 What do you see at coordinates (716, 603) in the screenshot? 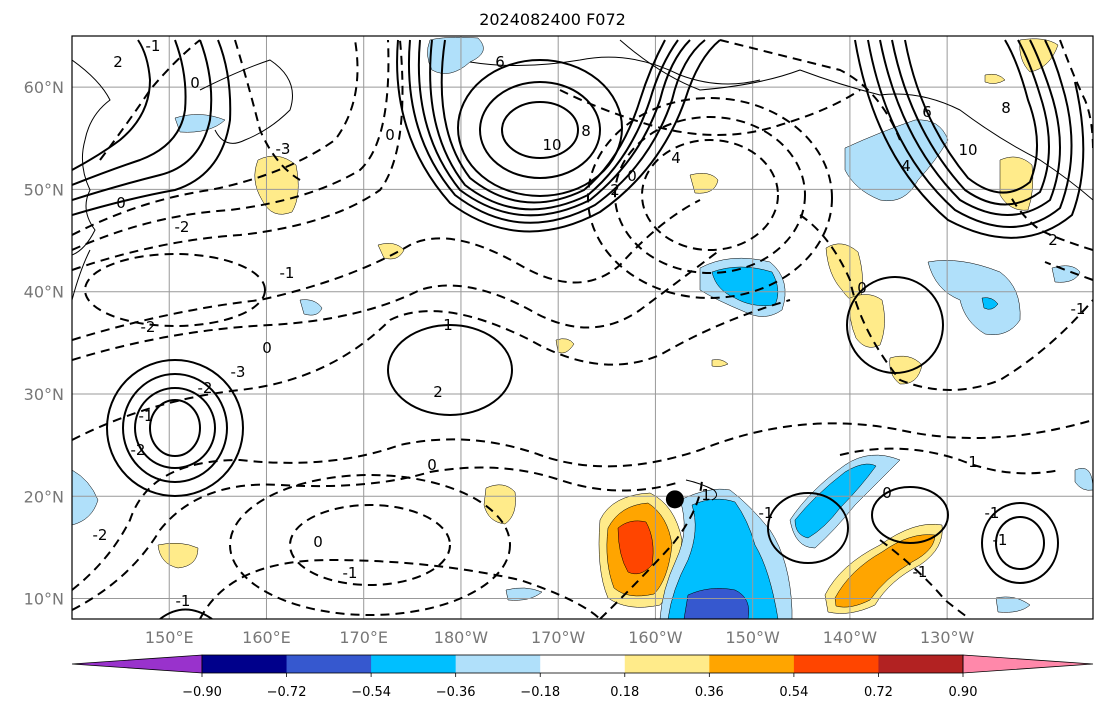
I see `region-dark-blue-south` at bounding box center [716, 603].